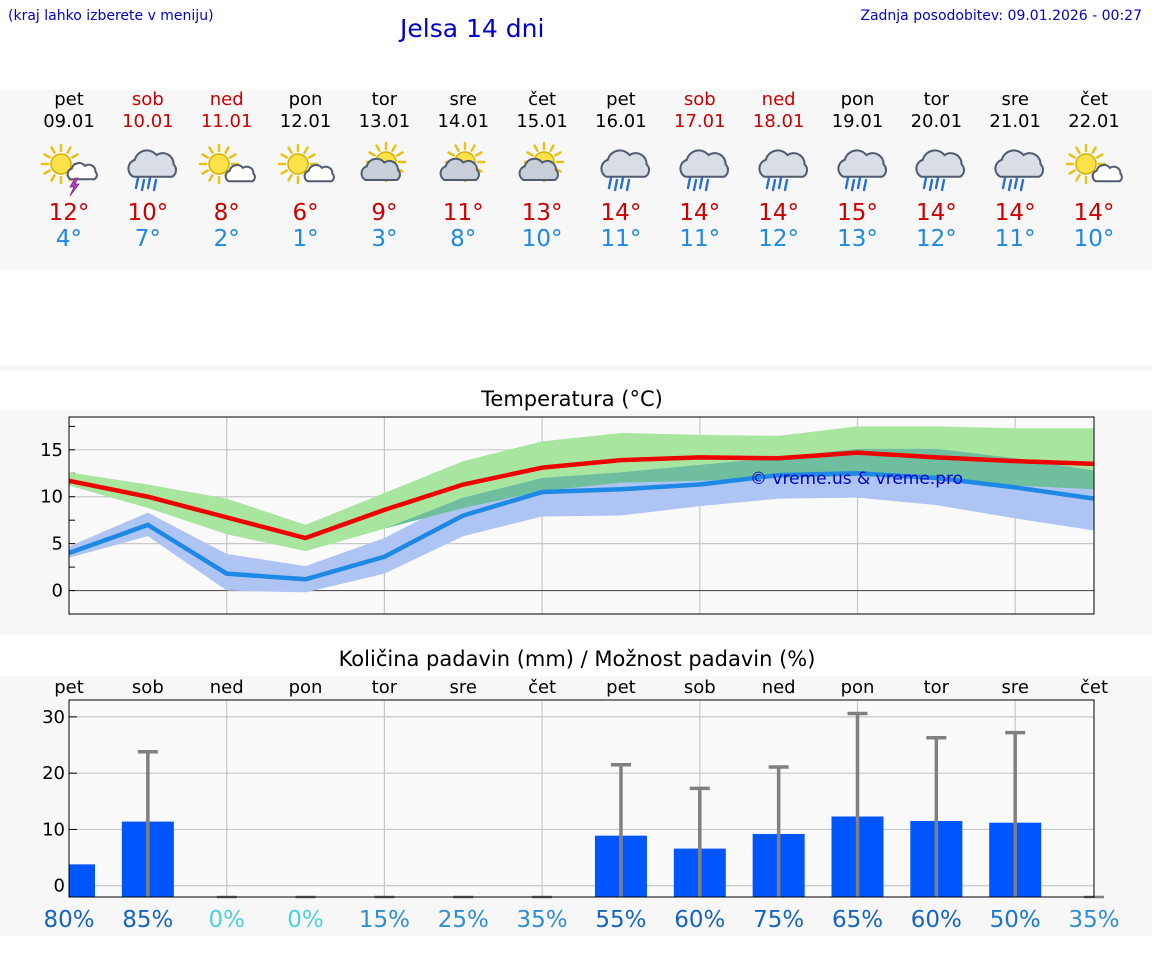  I want to click on day-date: 13.01, so click(384, 121).